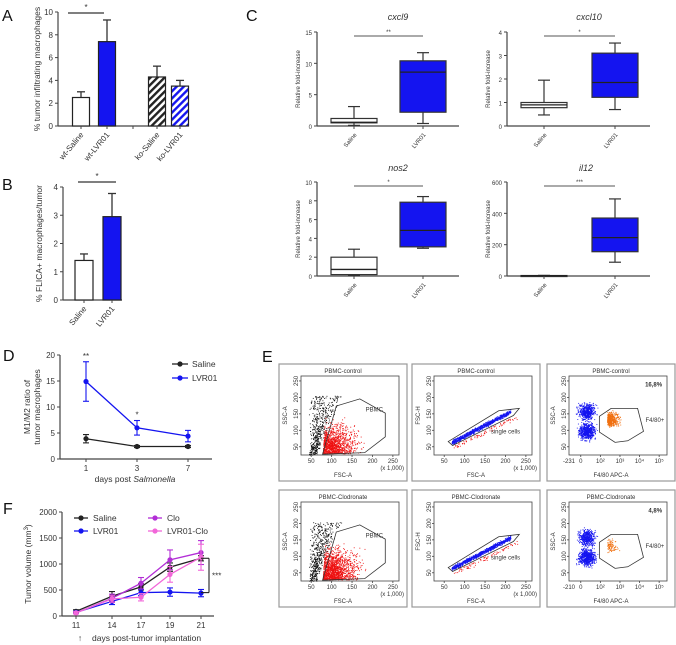 This screenshot has height=645, width=676. Describe the element at coordinates (308, 184) in the screenshot. I see `y-tick-label: 10` at that location.